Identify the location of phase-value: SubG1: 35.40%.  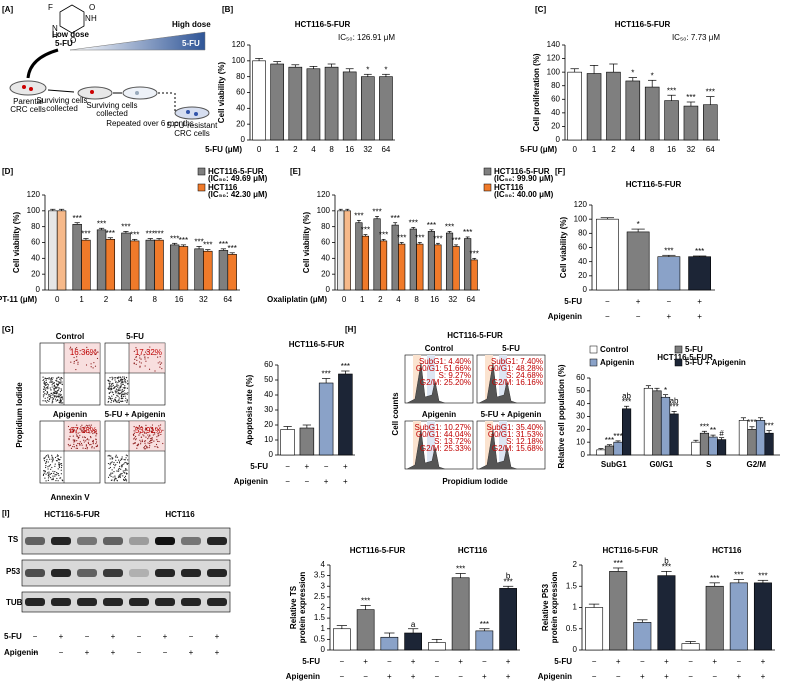
(515, 427).